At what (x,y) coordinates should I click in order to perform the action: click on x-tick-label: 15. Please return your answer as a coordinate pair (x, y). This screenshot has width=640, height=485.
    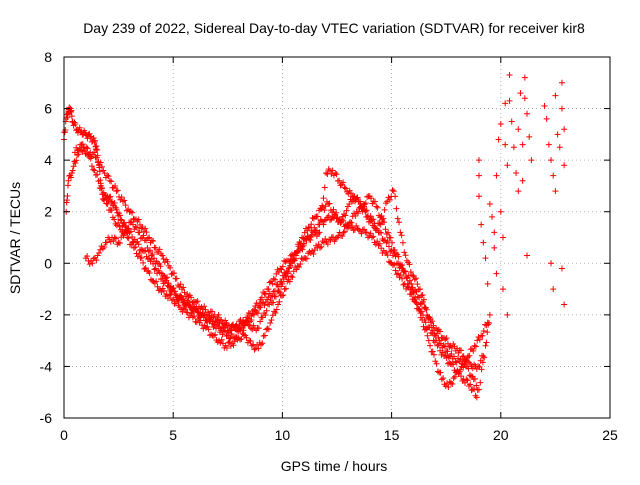
    Looking at the image, I should click on (392, 435).